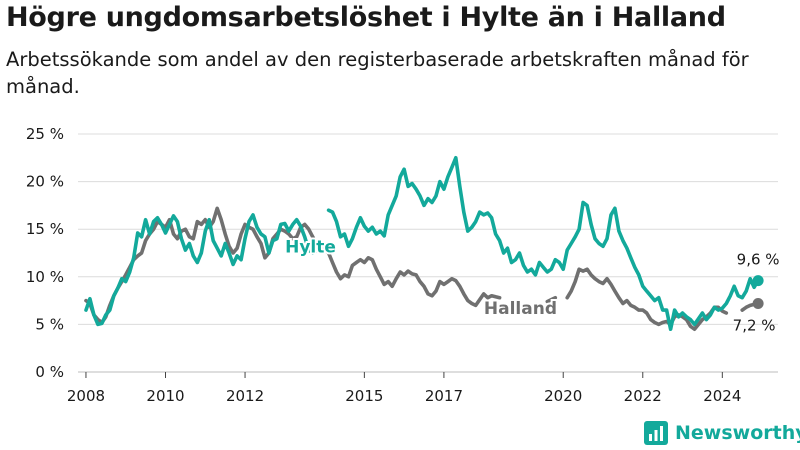  Describe the element at coordinates (49, 372) in the screenshot. I see `y-tick-label: 0 %` at that location.